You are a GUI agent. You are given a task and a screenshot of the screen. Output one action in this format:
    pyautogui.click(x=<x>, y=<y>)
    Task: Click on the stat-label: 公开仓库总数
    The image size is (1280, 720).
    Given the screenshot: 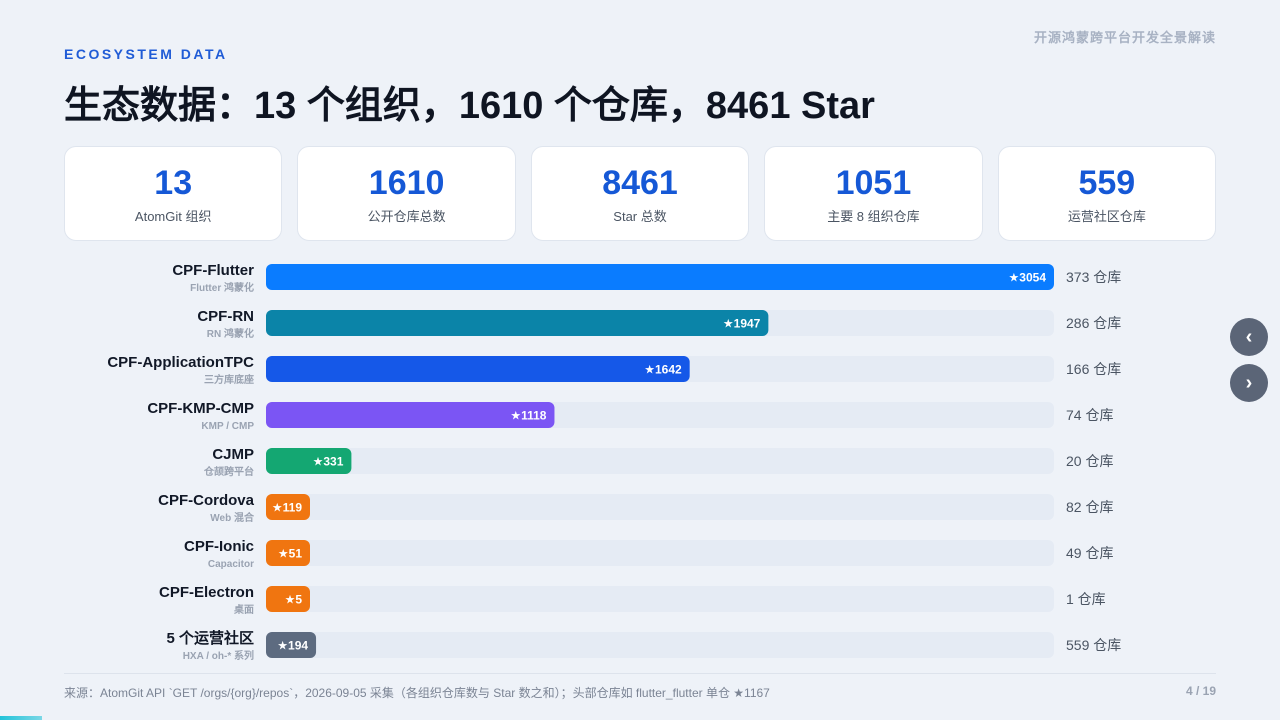 What is the action you would take?
    pyautogui.click(x=406, y=216)
    